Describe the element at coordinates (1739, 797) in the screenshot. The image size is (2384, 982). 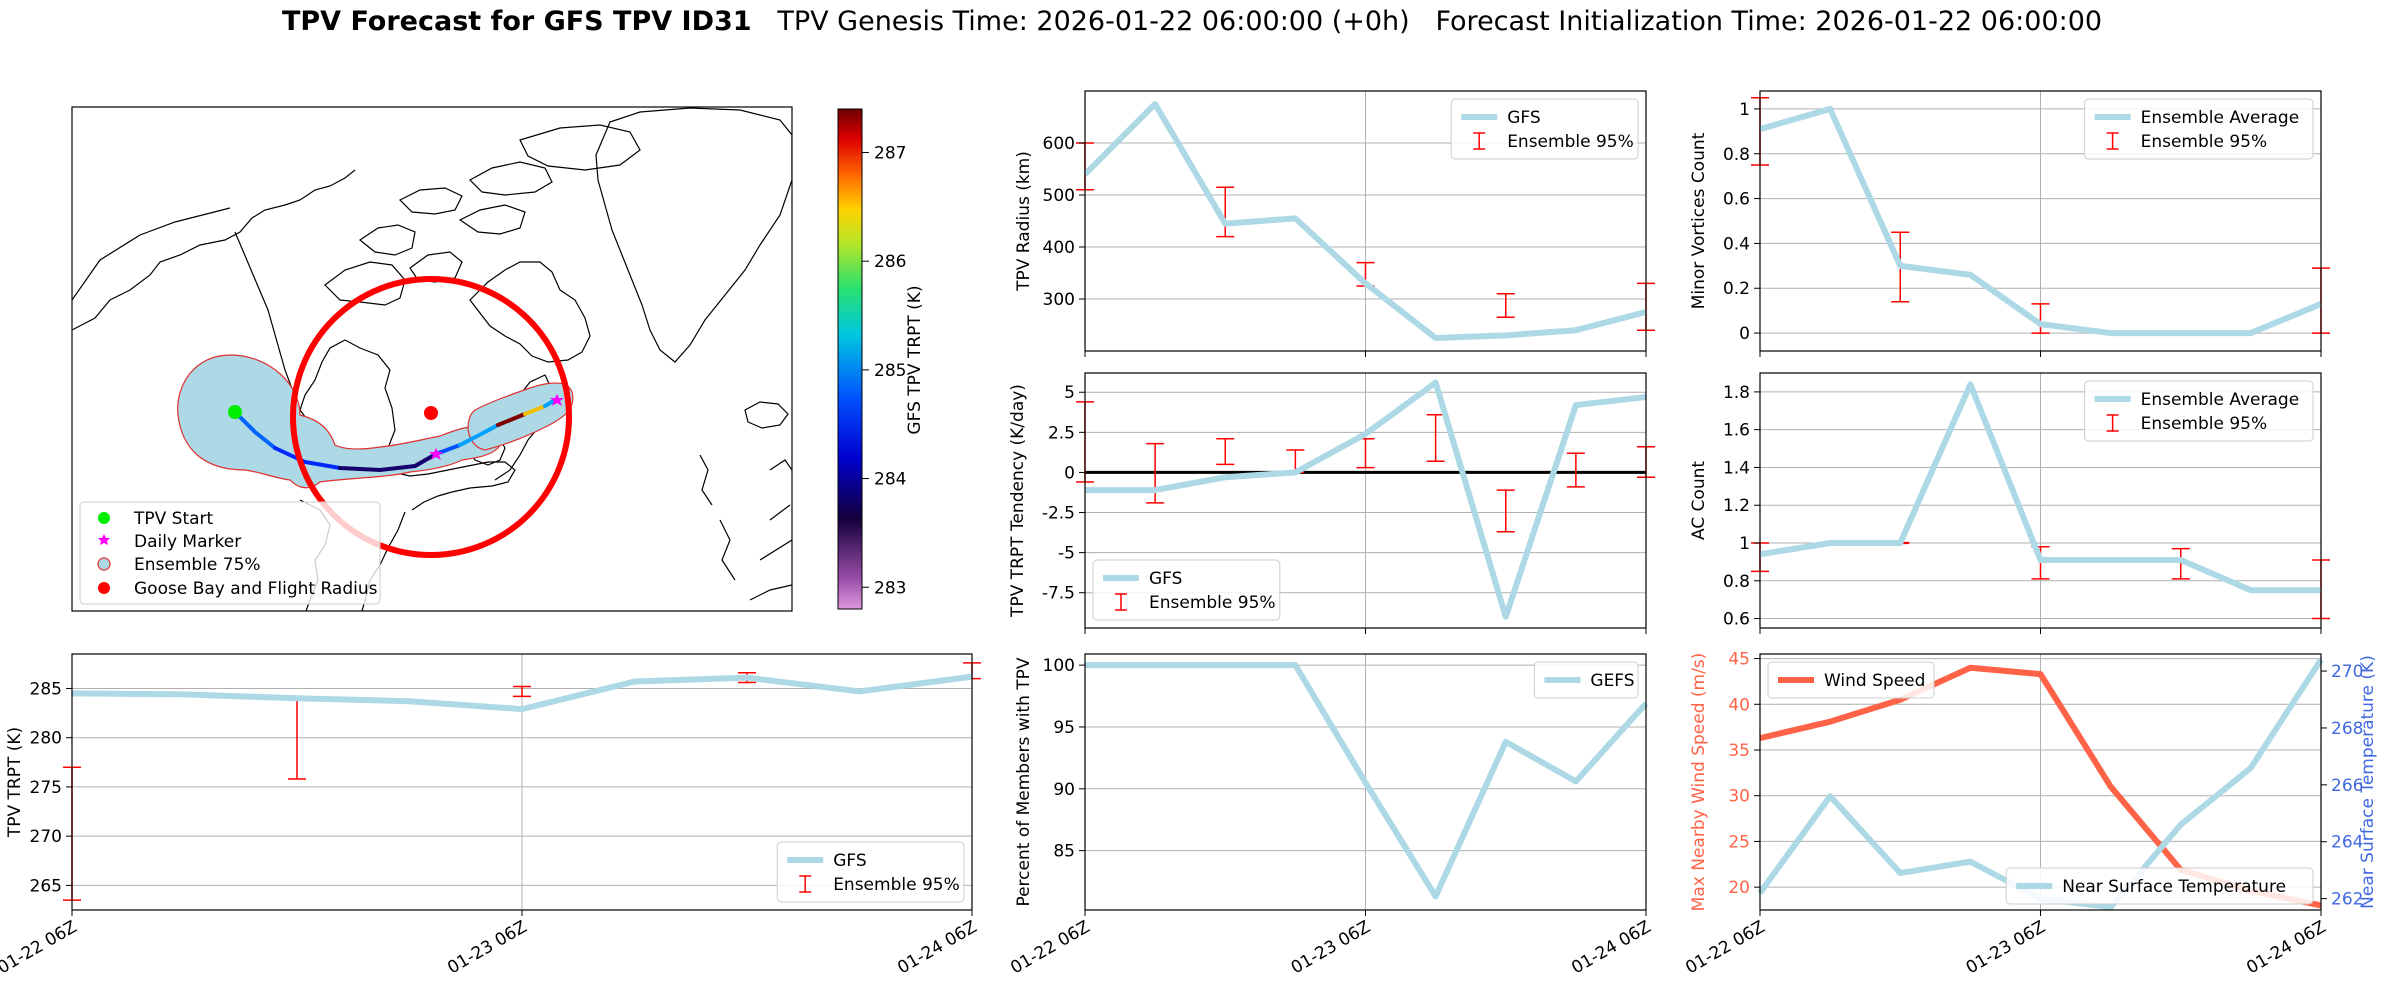
I see `y-tick-label: 30` at that location.